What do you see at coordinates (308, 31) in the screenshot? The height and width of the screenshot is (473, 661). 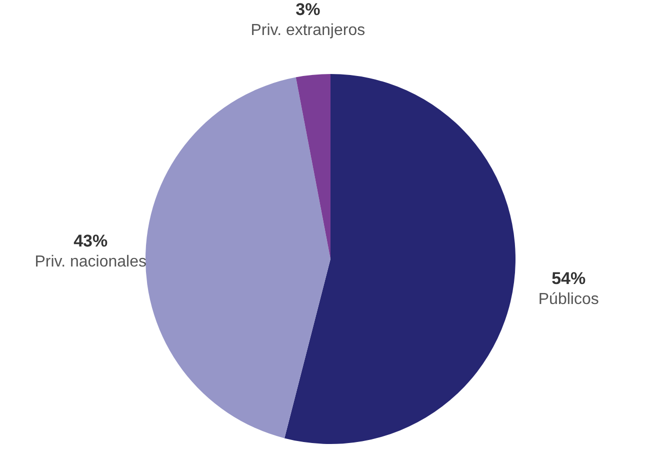 I see `slice-label: Priv. extranjeros` at bounding box center [308, 31].